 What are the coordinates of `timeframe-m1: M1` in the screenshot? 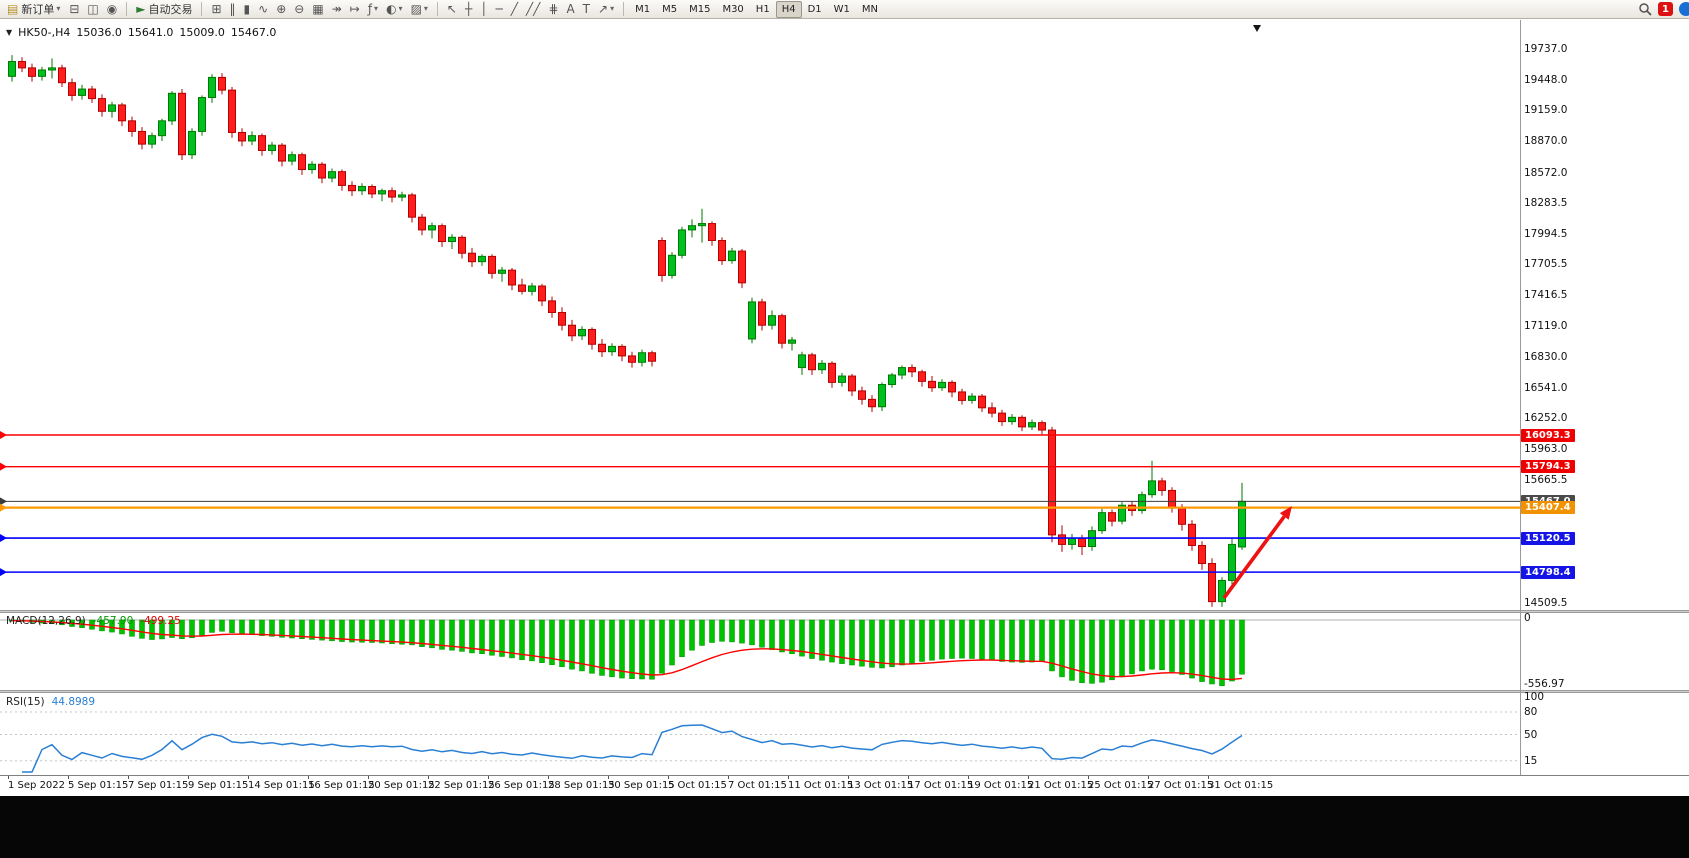 It's located at (643, 9).